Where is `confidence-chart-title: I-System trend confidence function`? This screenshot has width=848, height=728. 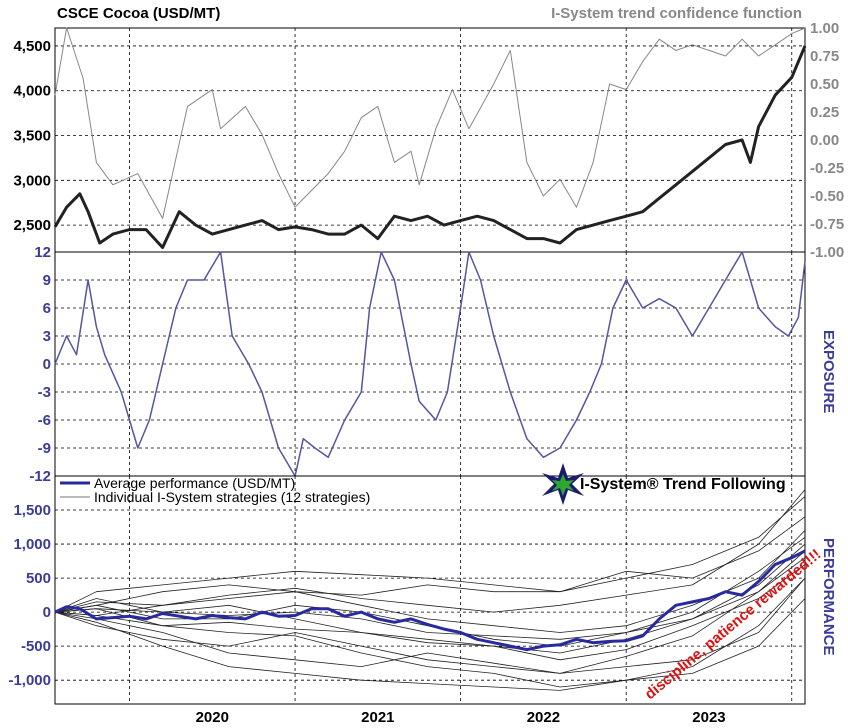 confidence-chart-title: I-System trend confidence function is located at coordinates (676, 13).